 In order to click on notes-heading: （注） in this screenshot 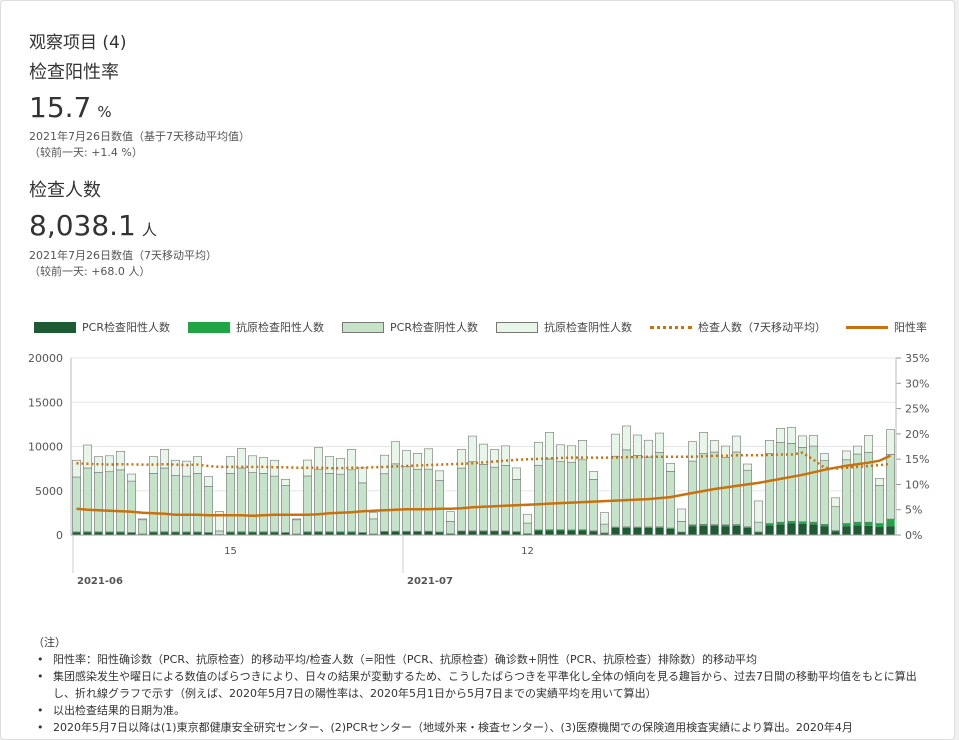, I will do `click(485, 642)`.